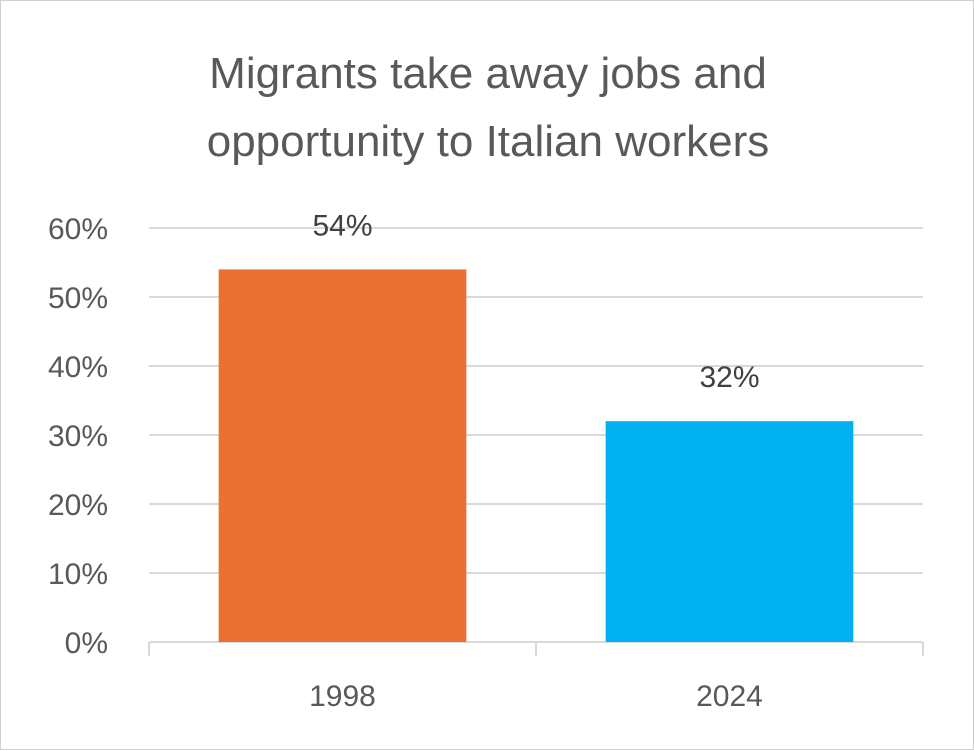  I want to click on bar-2024, so click(729, 531).